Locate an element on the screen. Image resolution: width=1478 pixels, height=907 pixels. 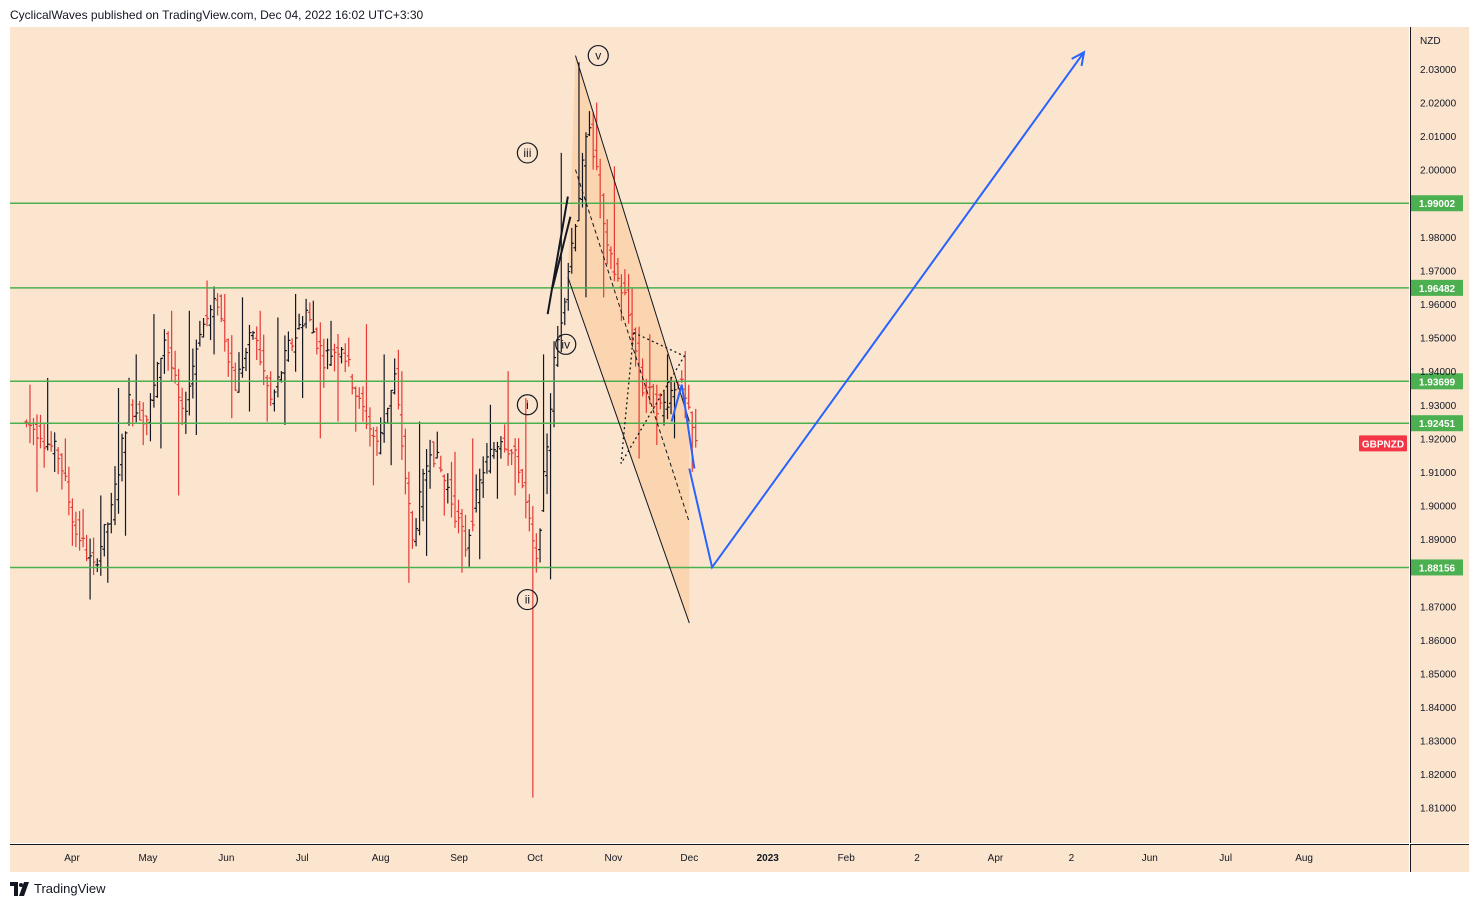
axis-corner is located at coordinates (1439, 858).